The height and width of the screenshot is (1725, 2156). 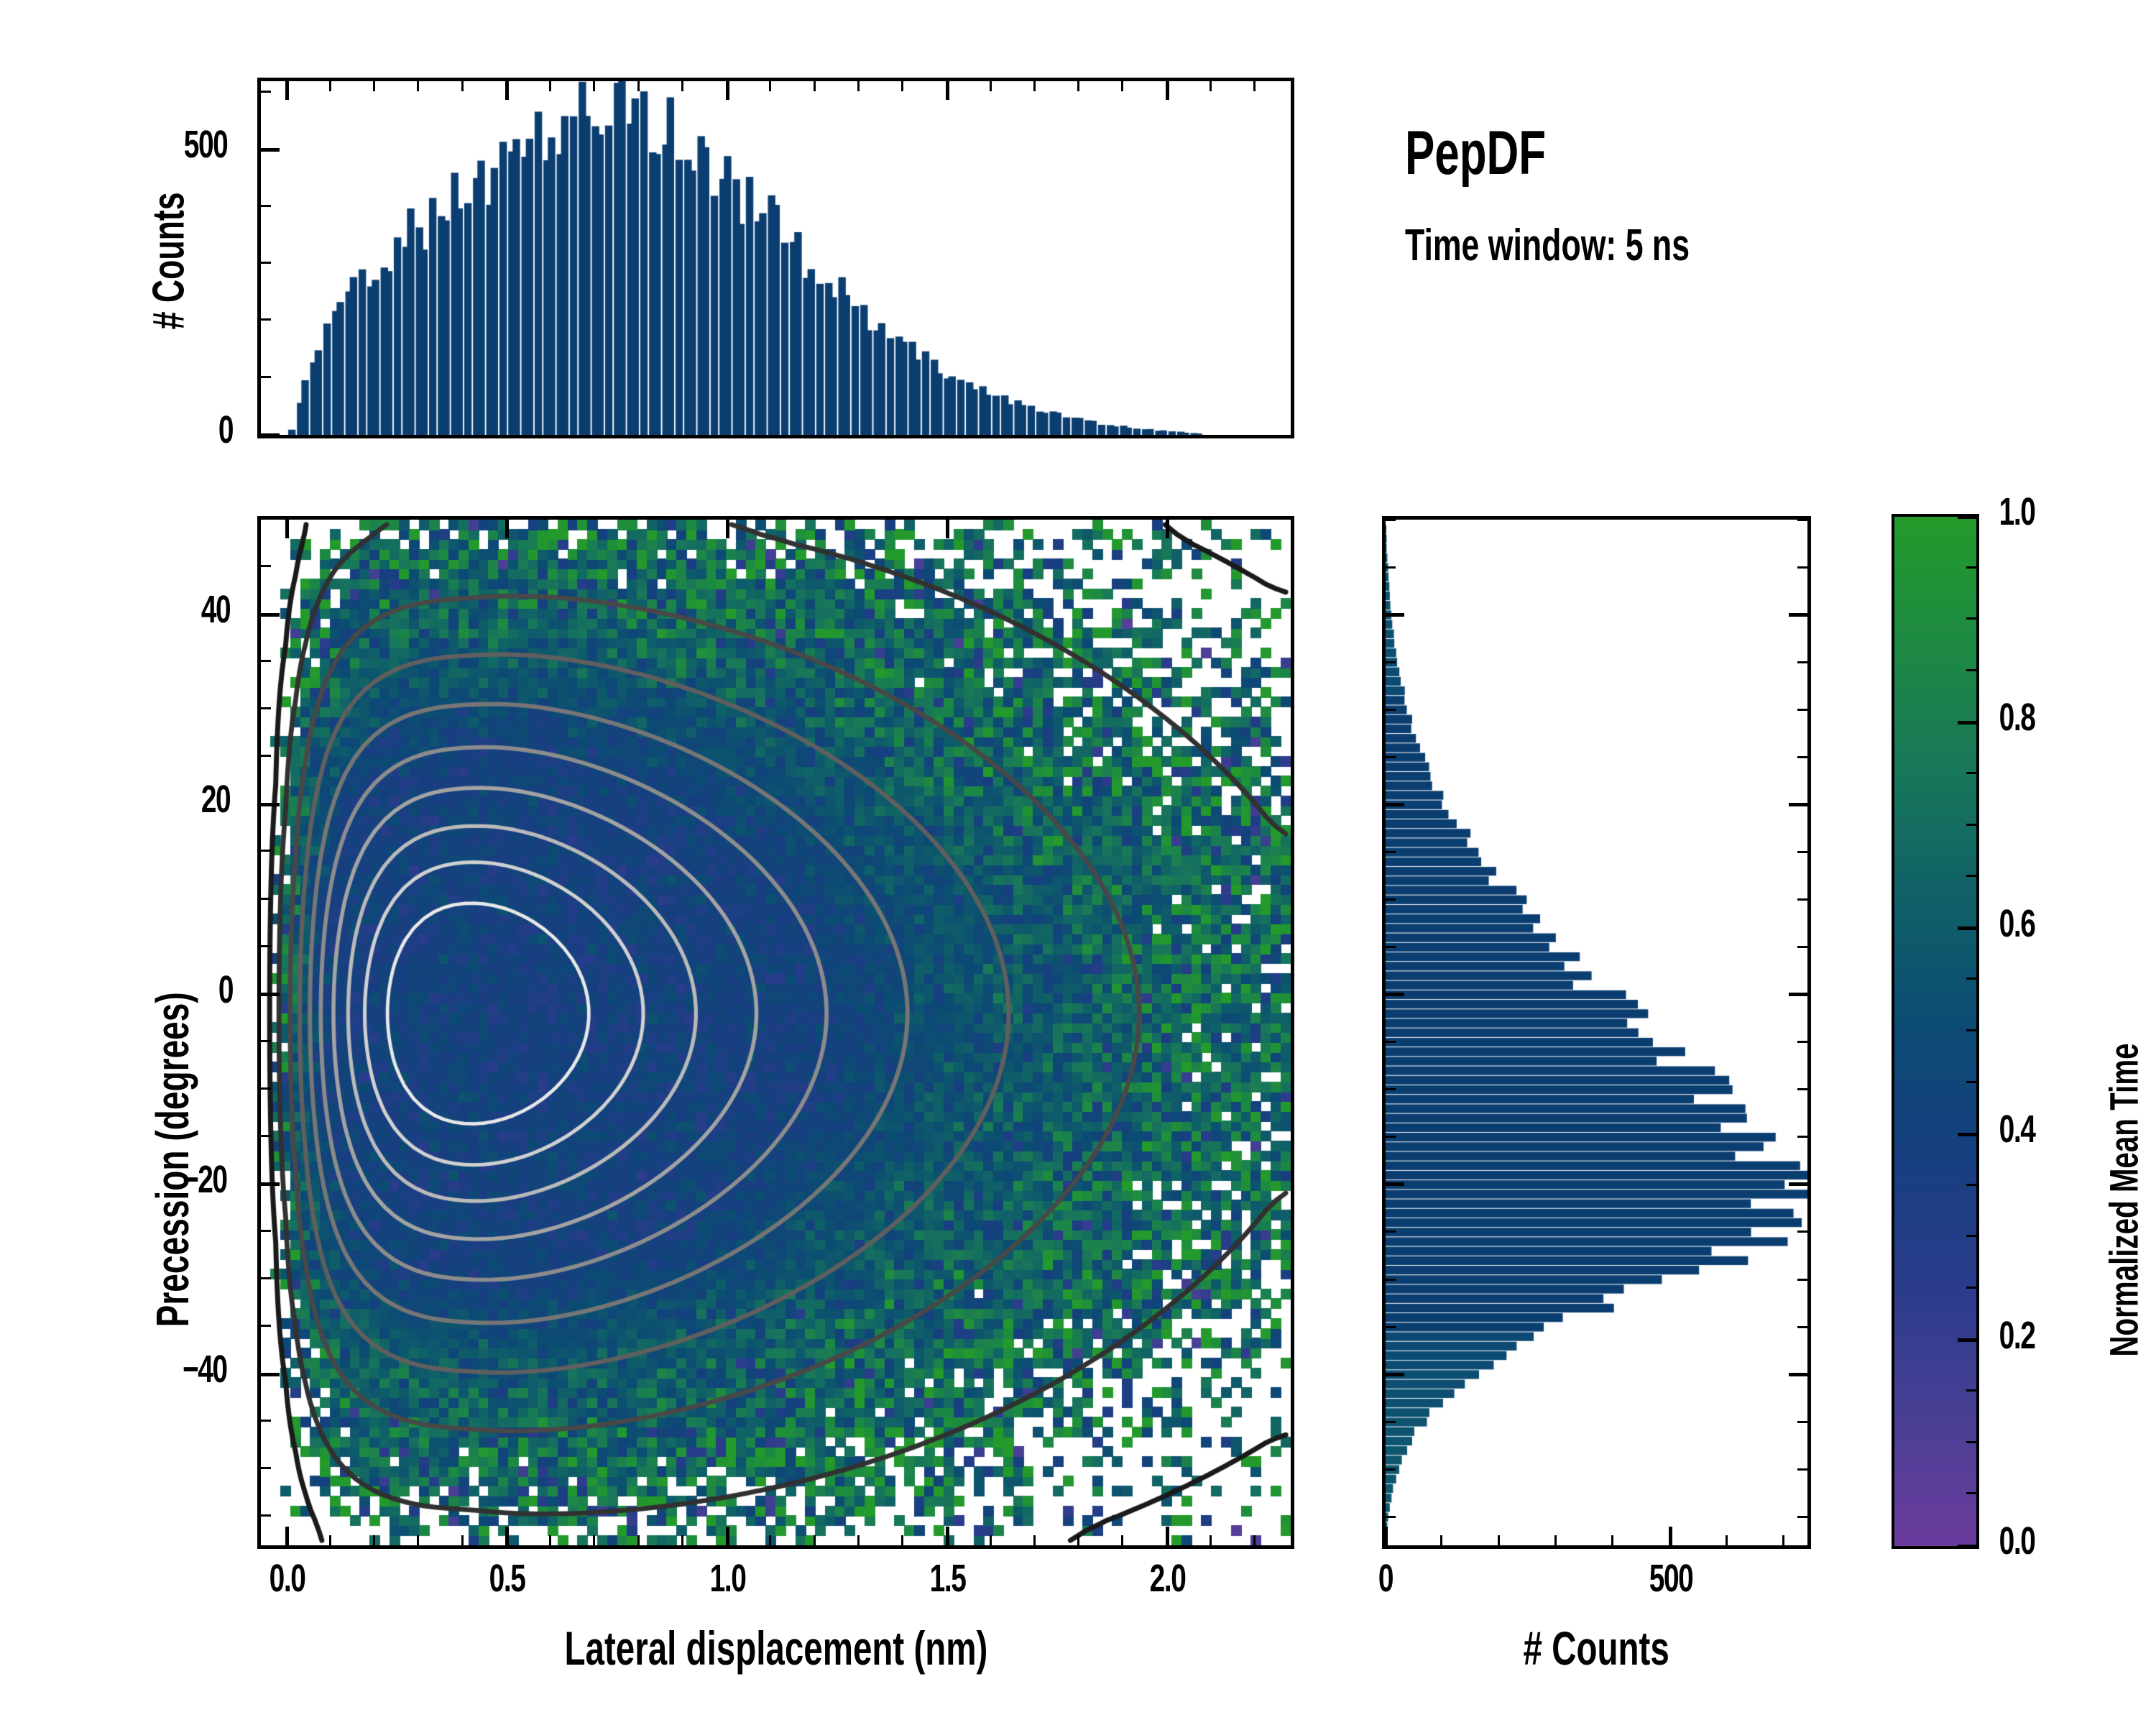 I want to click on top-hist-y-tick-label-text: 0, so click(x=226, y=429).